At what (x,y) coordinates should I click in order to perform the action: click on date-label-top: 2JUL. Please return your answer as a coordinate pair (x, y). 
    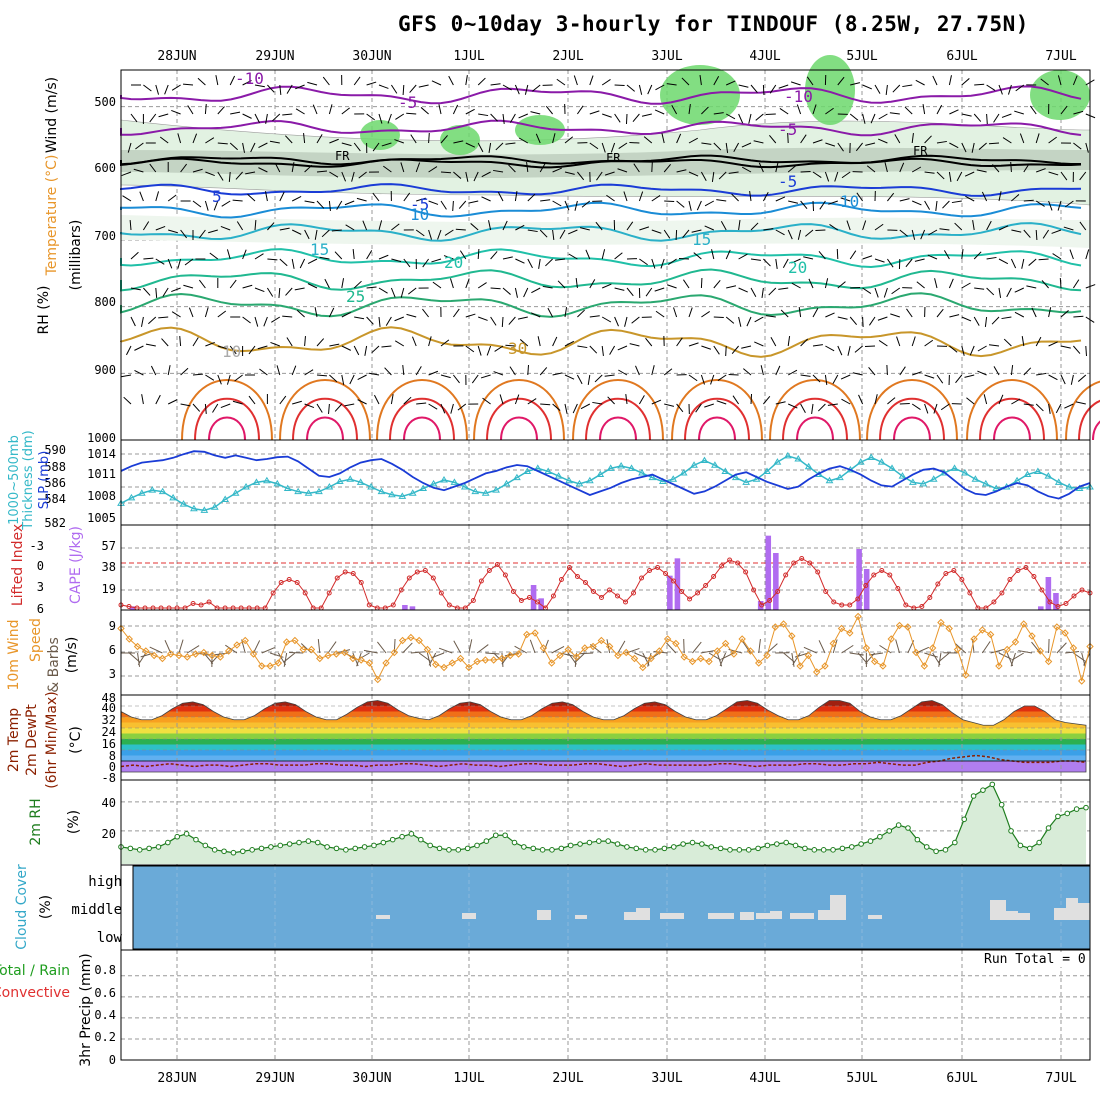
    Looking at the image, I should click on (567, 56).